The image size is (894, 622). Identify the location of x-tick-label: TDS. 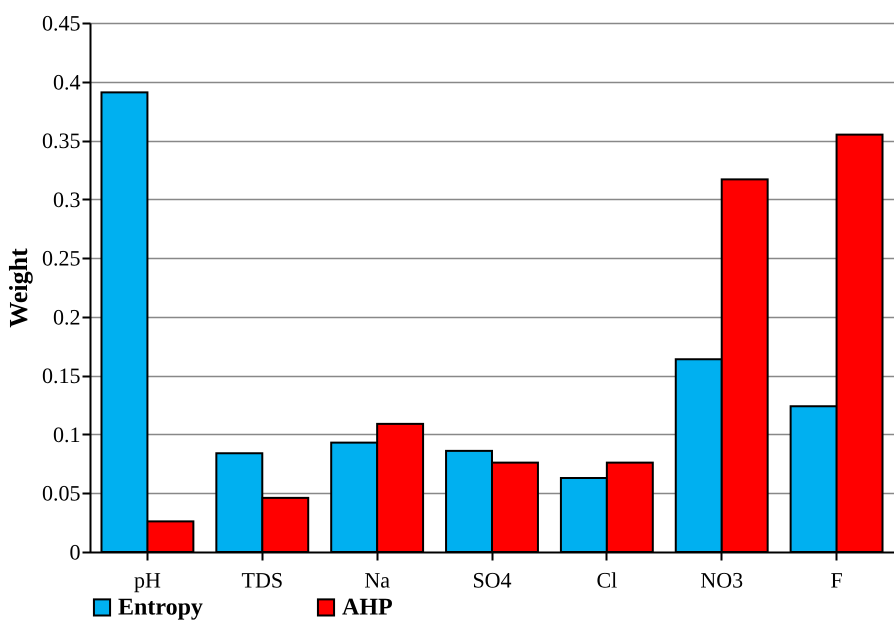
(263, 580).